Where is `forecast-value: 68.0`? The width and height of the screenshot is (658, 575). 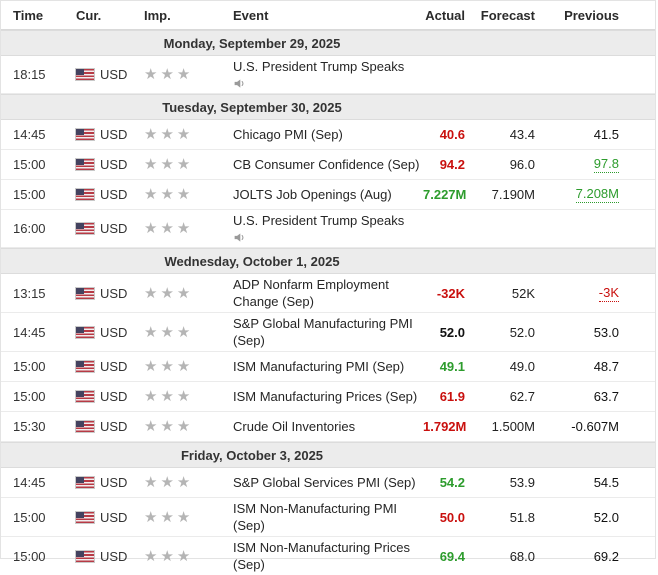
forecast-value: 68.0 is located at coordinates (522, 556).